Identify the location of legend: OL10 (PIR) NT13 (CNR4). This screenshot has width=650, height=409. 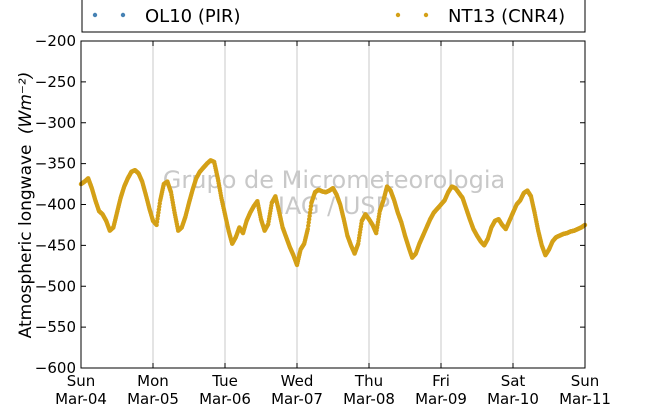
(333, 16).